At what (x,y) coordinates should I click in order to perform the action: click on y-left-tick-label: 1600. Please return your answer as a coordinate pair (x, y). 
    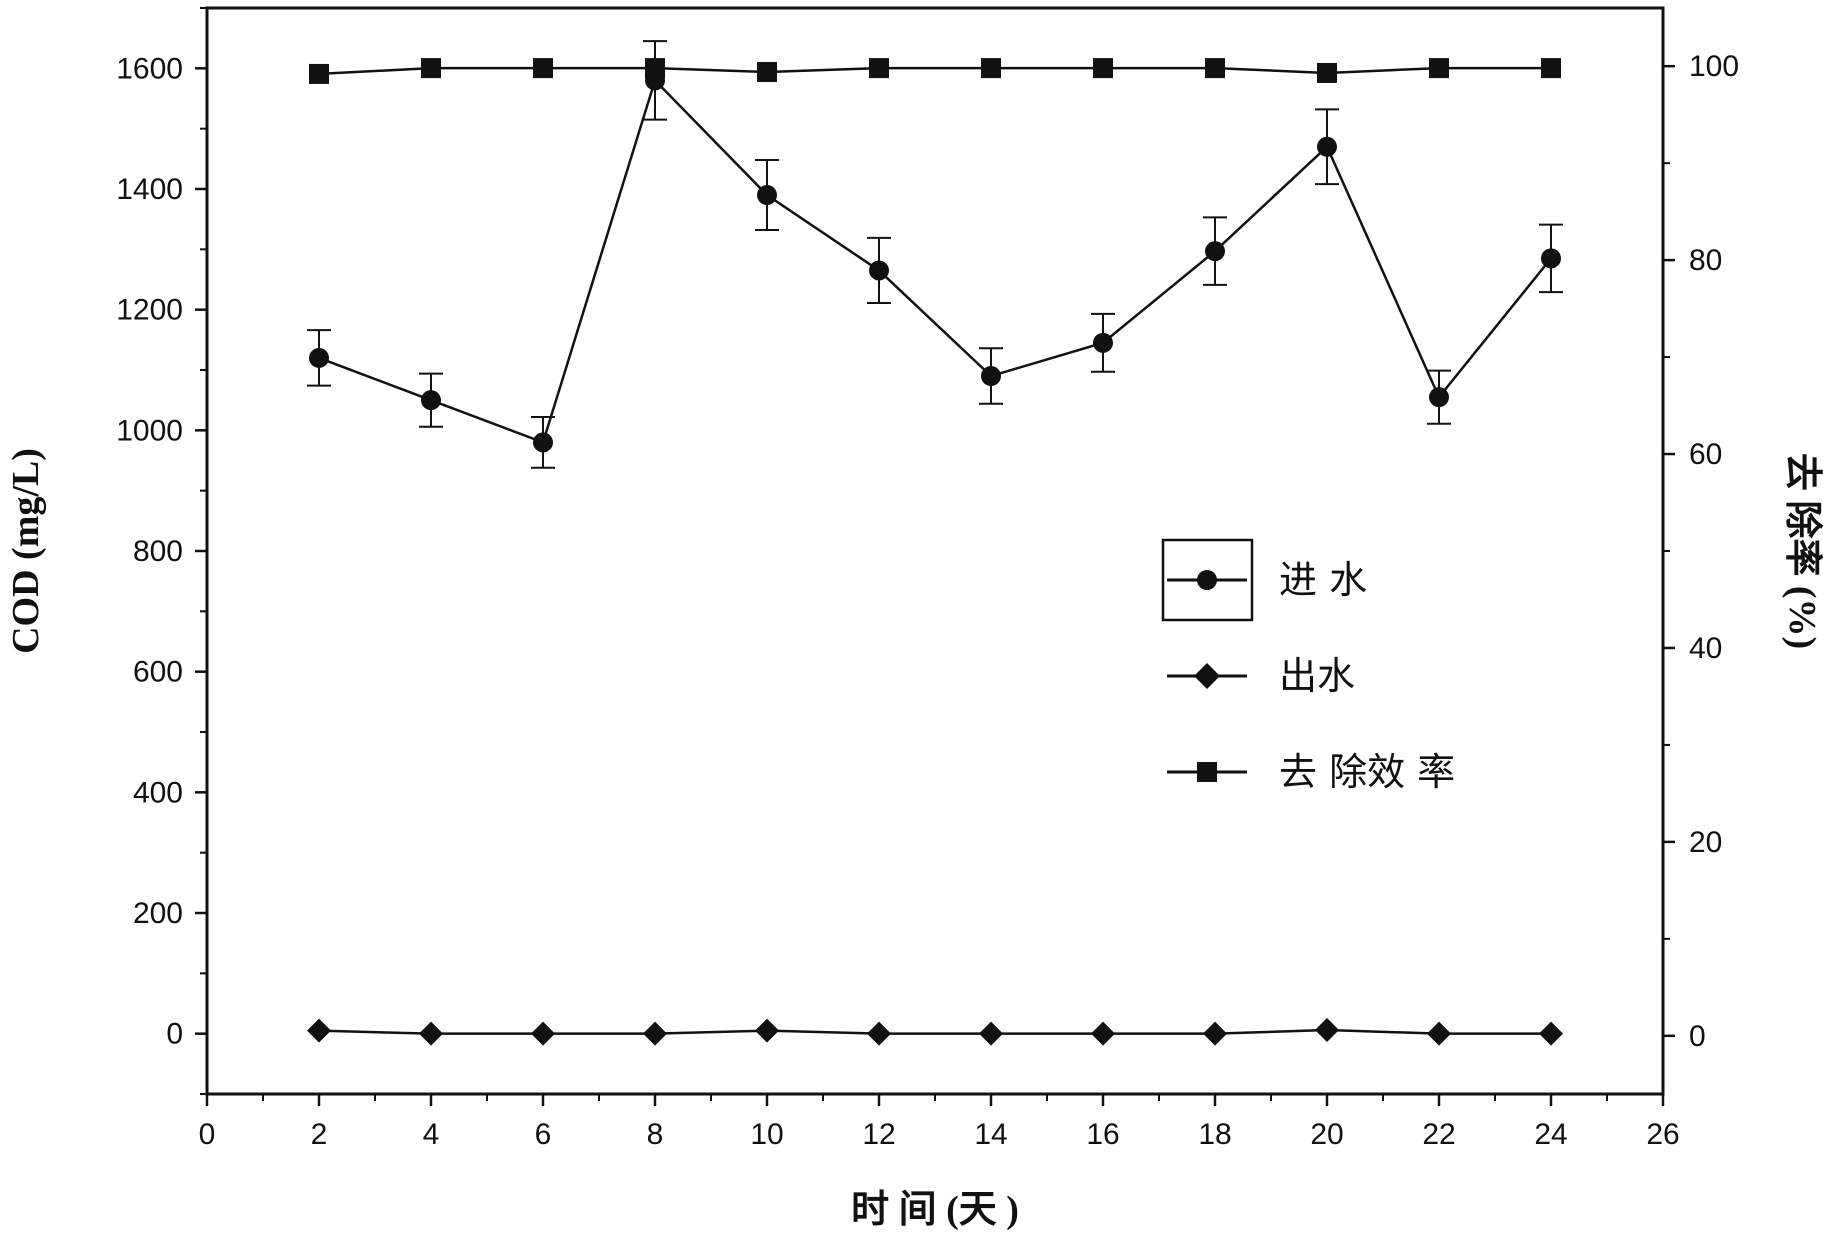
    Looking at the image, I should click on (149, 68).